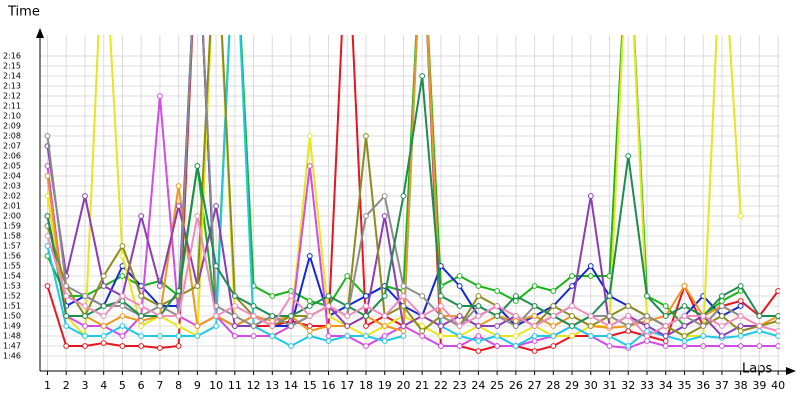  What do you see at coordinates (310, 385) in the screenshot?
I see `x-tick-label: 15` at bounding box center [310, 385].